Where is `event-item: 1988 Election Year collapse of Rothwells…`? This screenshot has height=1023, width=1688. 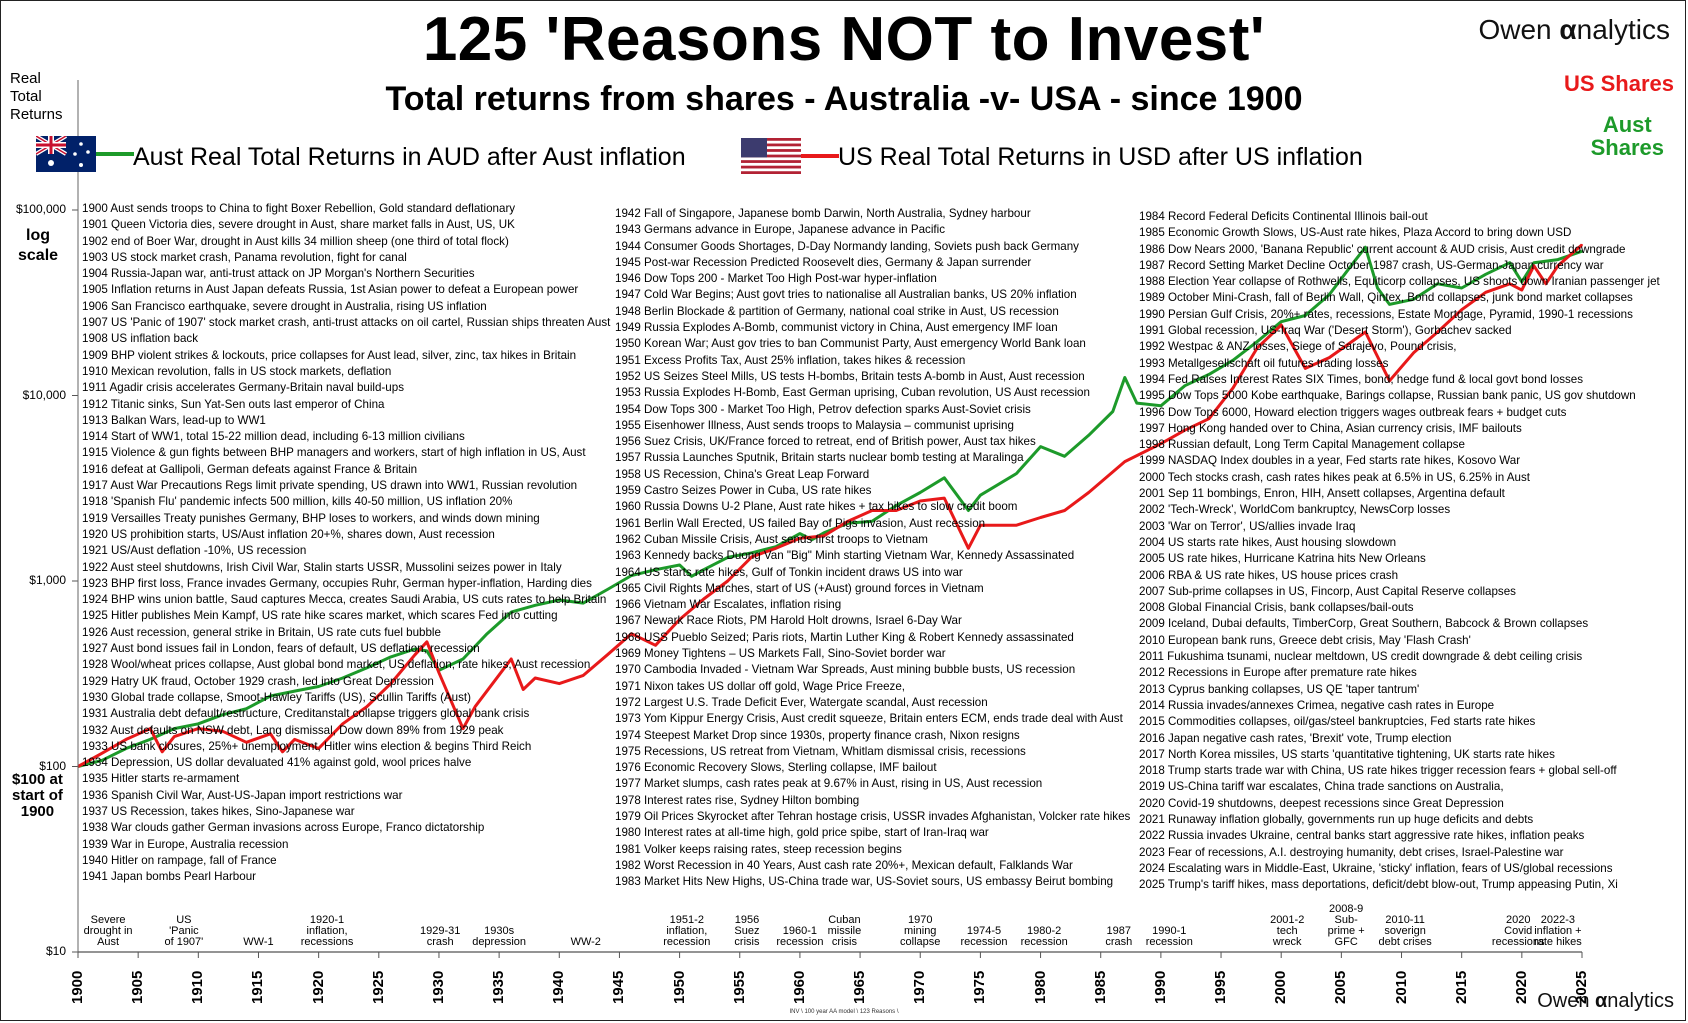 event-item: 1988 Election Year collapse of Rothwells… is located at coordinates (1399, 282).